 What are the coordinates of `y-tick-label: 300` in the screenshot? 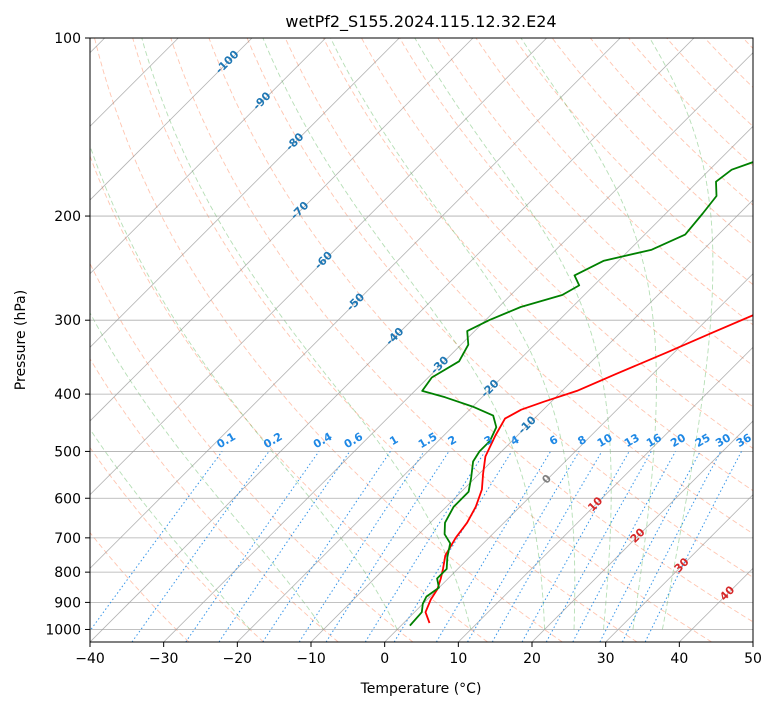 It's located at (67, 321).